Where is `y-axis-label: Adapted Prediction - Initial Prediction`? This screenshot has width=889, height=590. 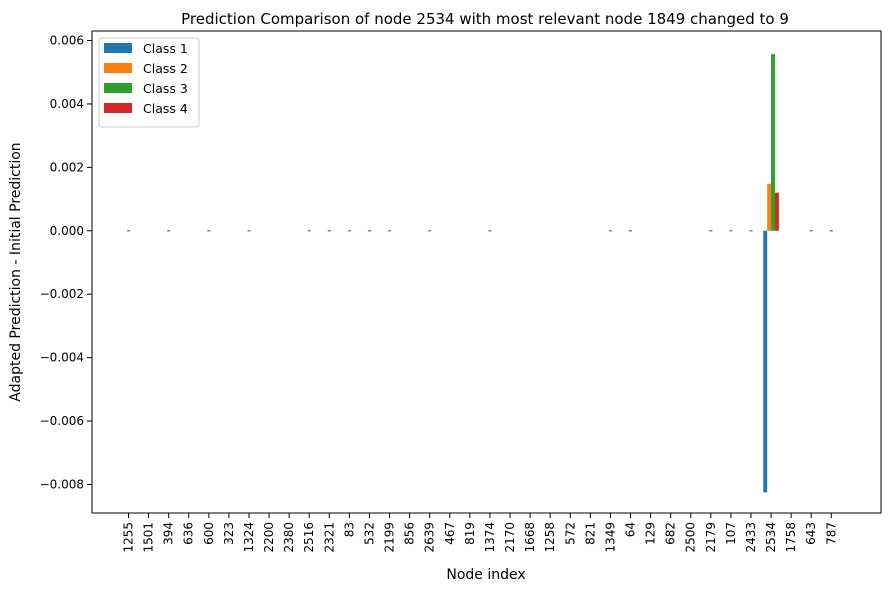 y-axis-label: Adapted Prediction - Initial Prediction is located at coordinates (16, 271).